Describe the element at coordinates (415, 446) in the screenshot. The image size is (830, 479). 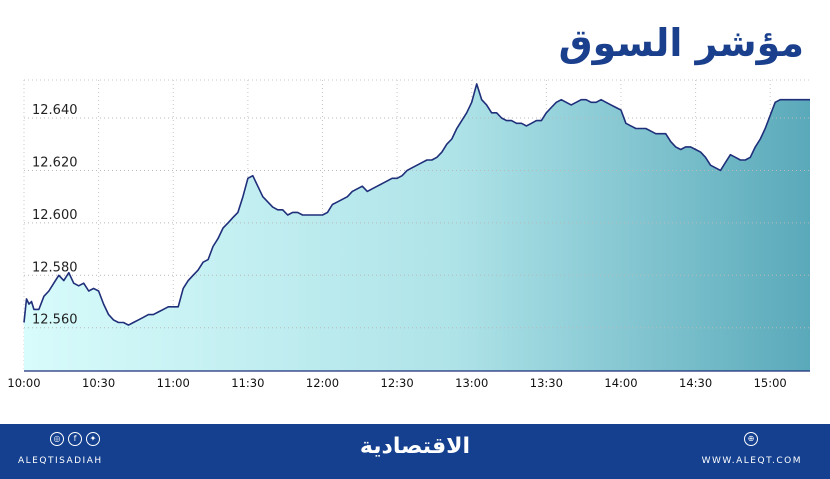
I see `brand-logo: الاقتصادية` at that location.